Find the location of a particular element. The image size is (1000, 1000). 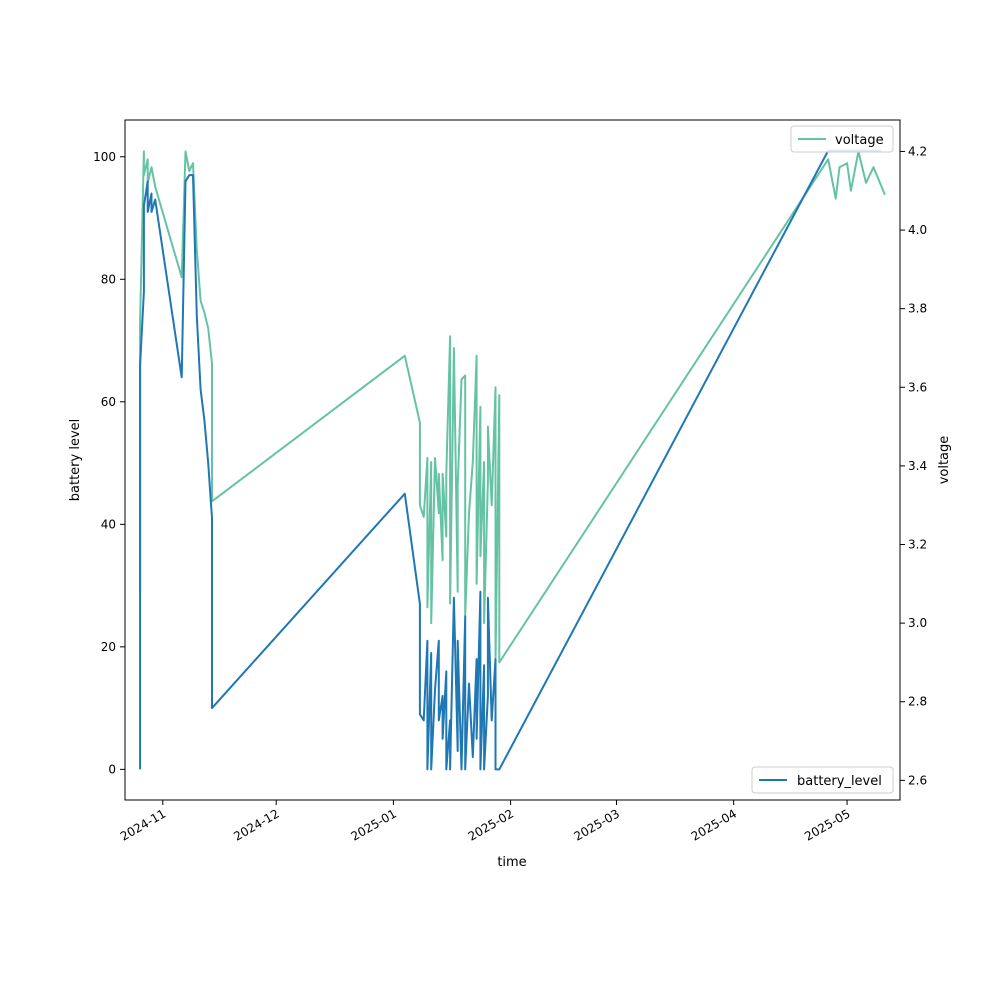

right-y-axis-ticks: 2.6 2.8 3.0 3.2 3.4 3.6 3.8 4.0 4.2 is located at coordinates (913, 465).